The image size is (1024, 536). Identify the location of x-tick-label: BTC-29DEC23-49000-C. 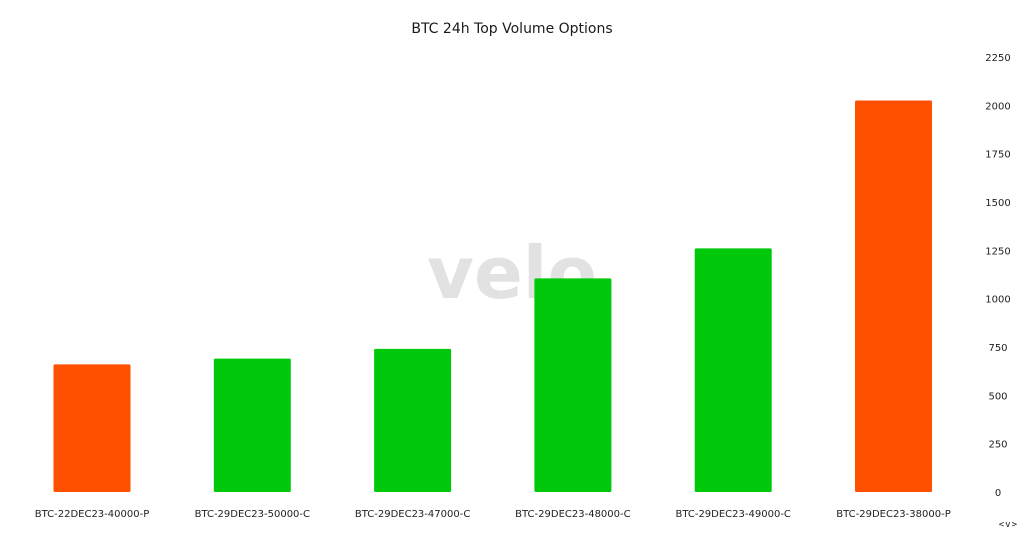
(732, 514).